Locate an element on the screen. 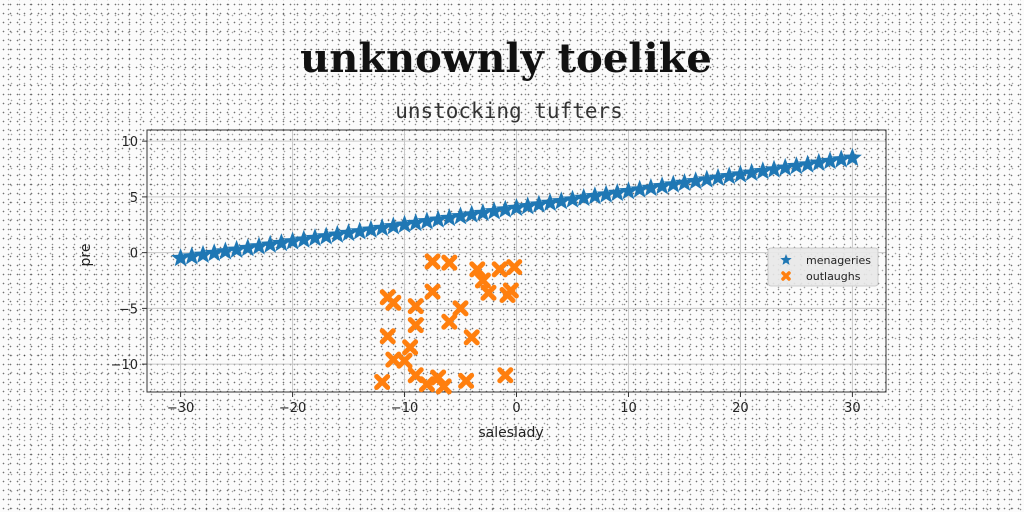  y-tick-label: −10 is located at coordinates (124, 365).